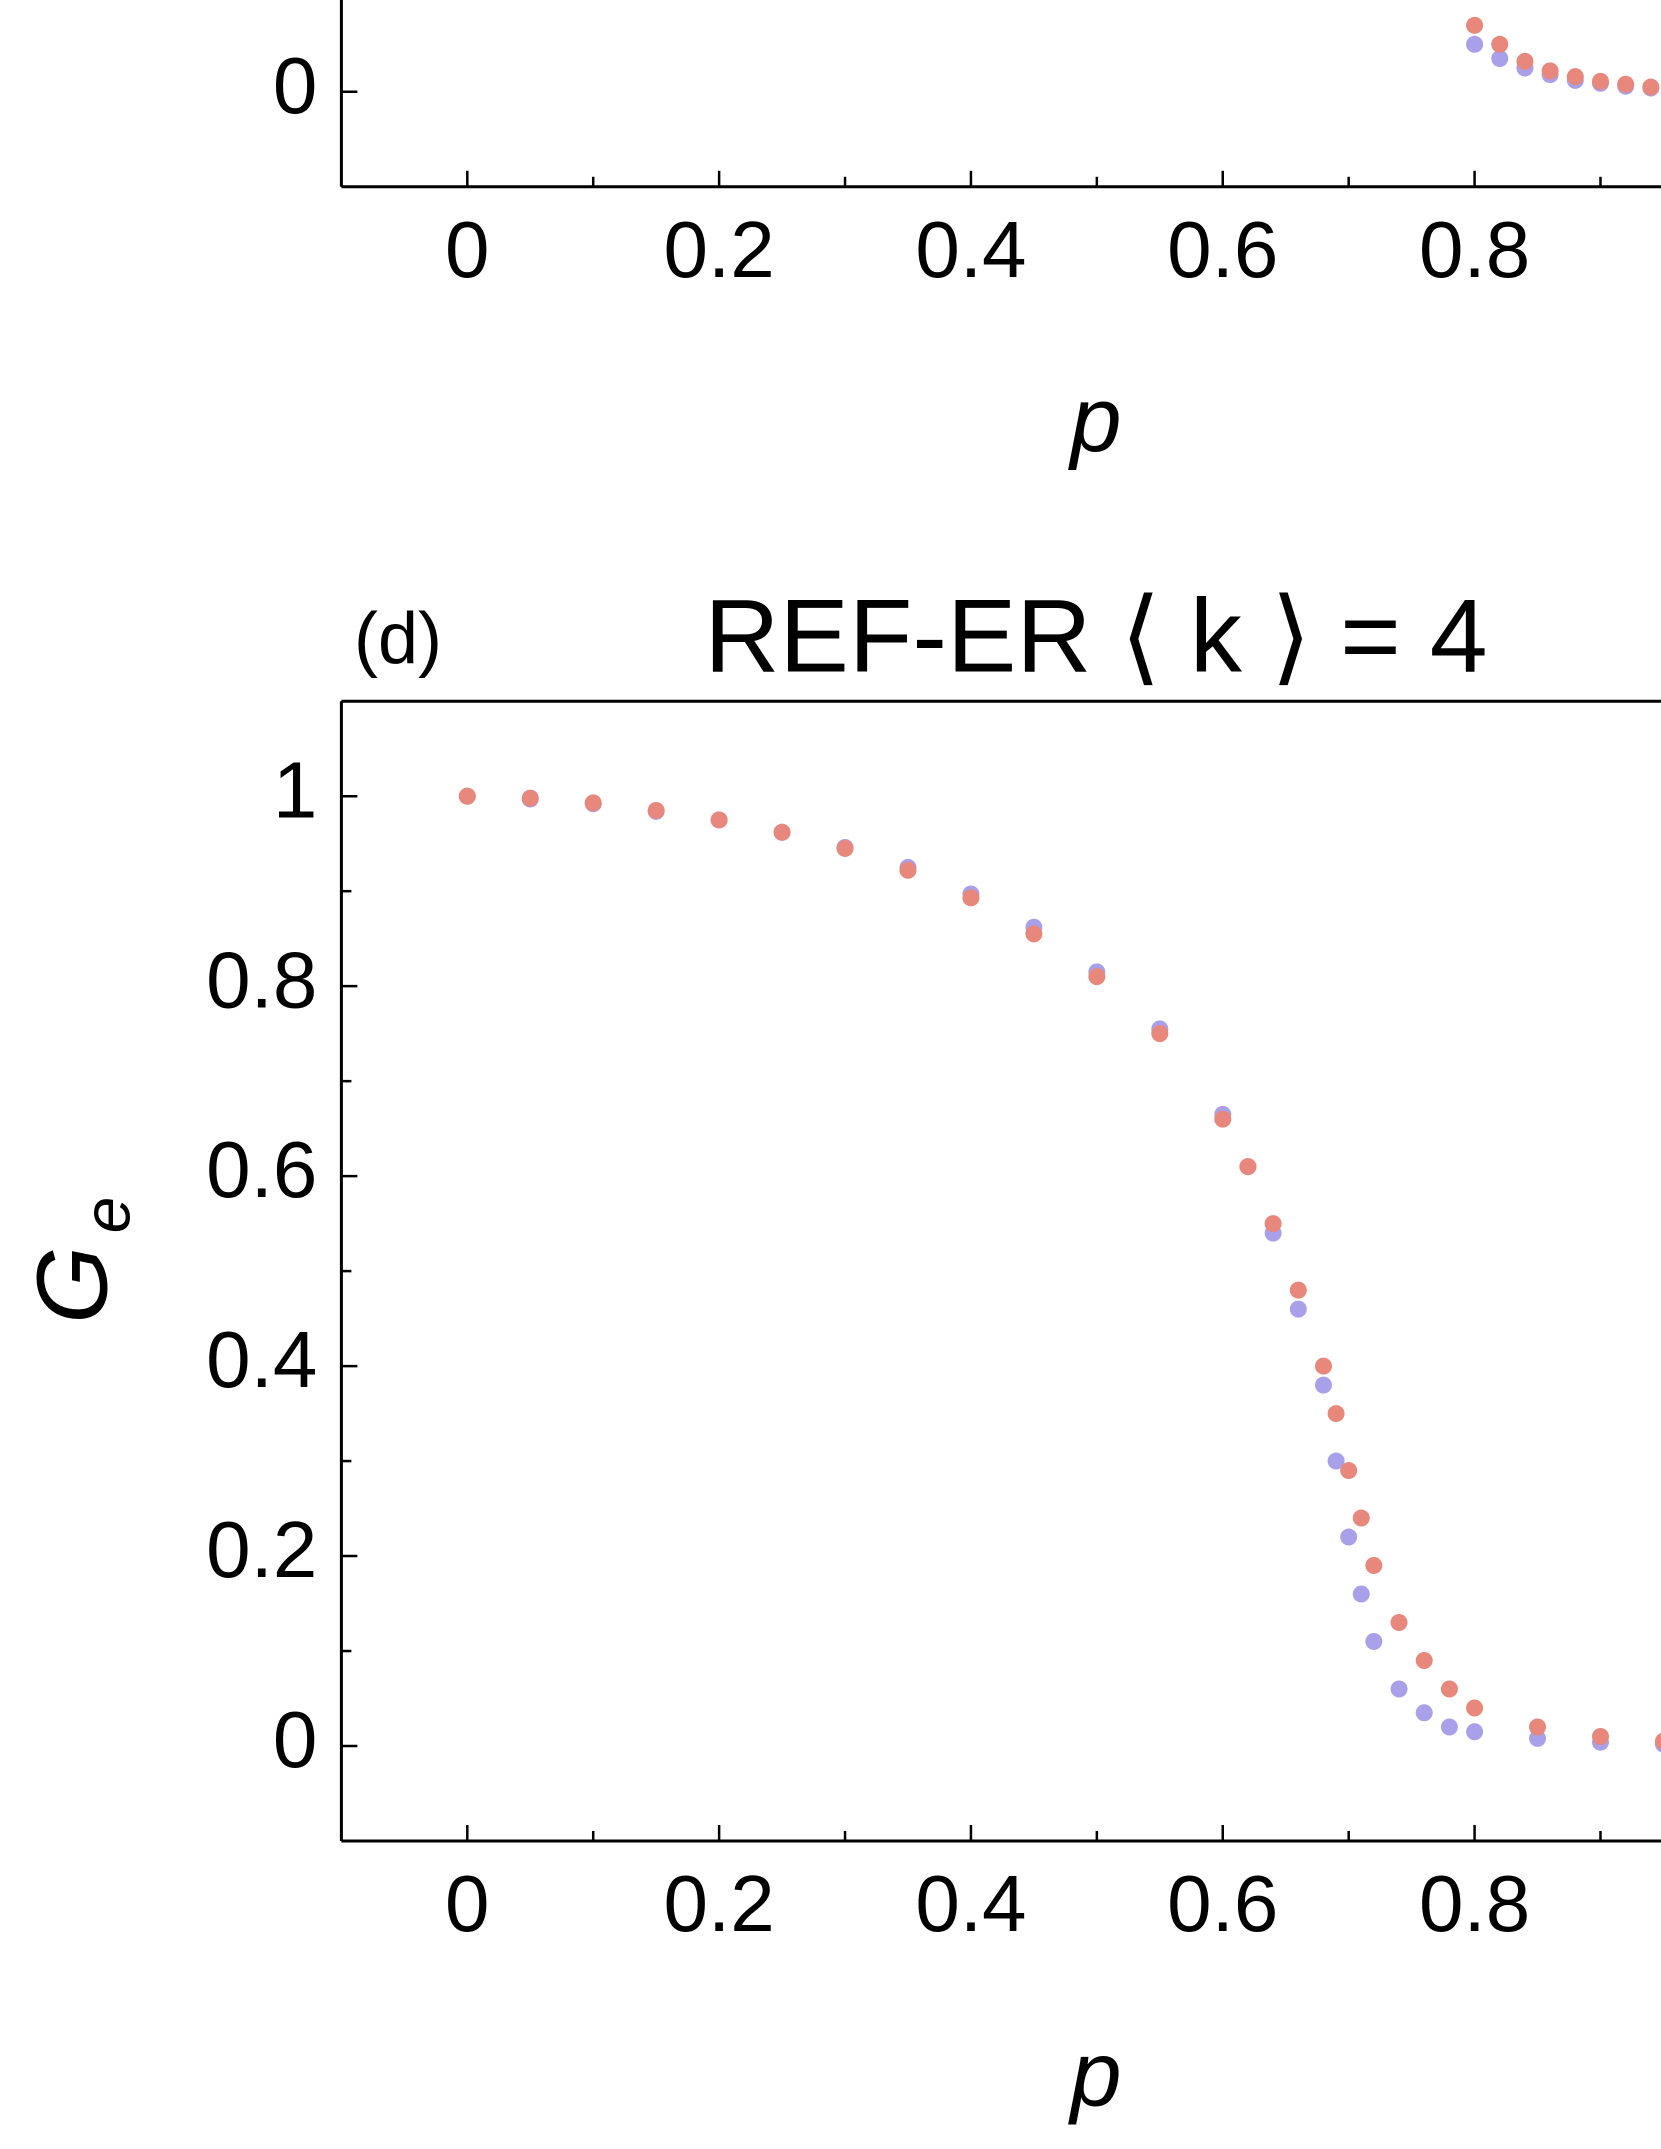  What do you see at coordinates (261, 1359) in the screenshot?
I see `y-tick-label: 0.4` at bounding box center [261, 1359].